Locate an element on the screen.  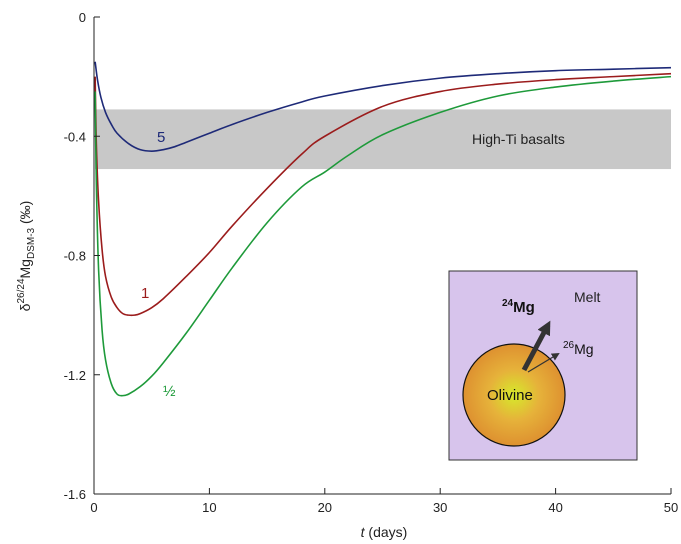
x-tick-label: 0 is located at coordinates (93, 507).